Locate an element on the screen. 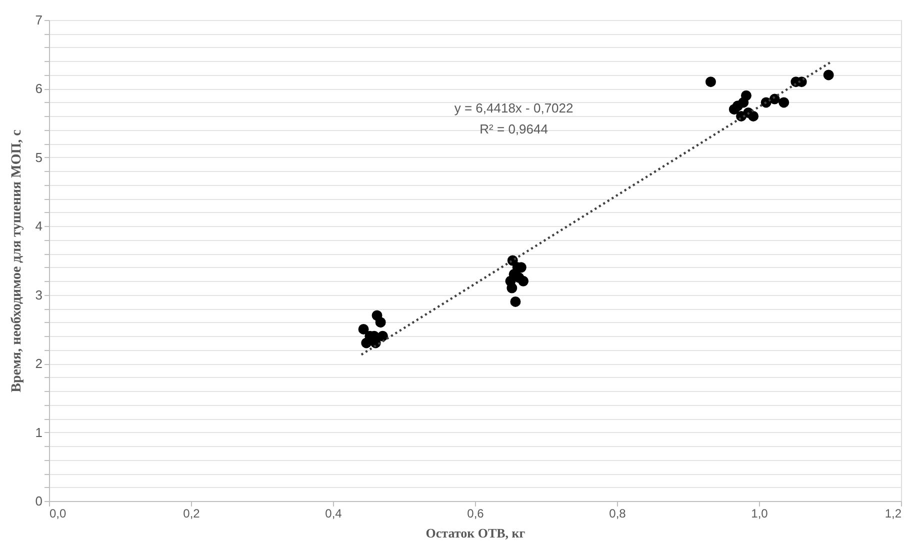 The image size is (914, 546). y-tick-label: 5 is located at coordinates (38, 157).